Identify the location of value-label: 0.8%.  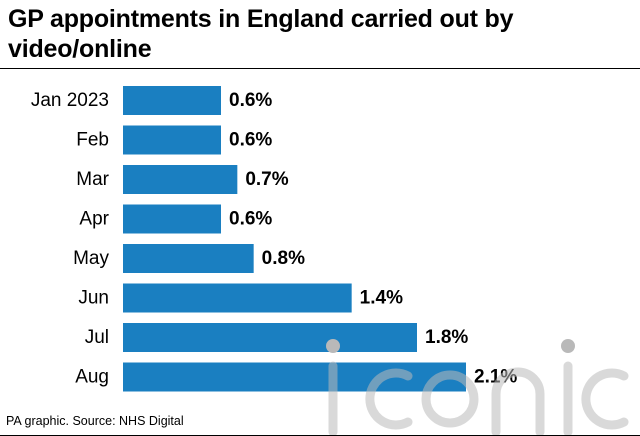
(283, 258).